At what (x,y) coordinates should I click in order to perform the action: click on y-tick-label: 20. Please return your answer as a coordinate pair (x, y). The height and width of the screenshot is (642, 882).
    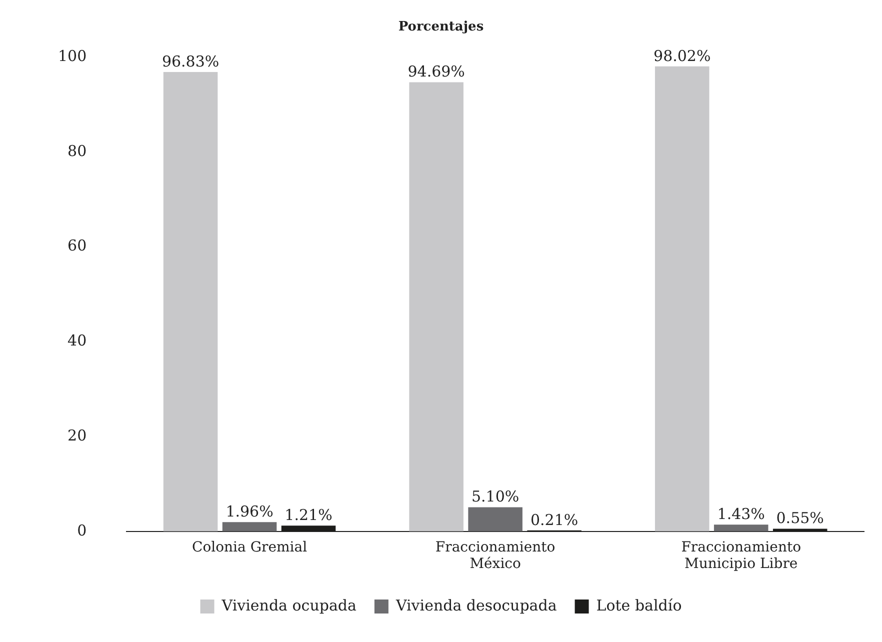
    Looking at the image, I should click on (77, 435).